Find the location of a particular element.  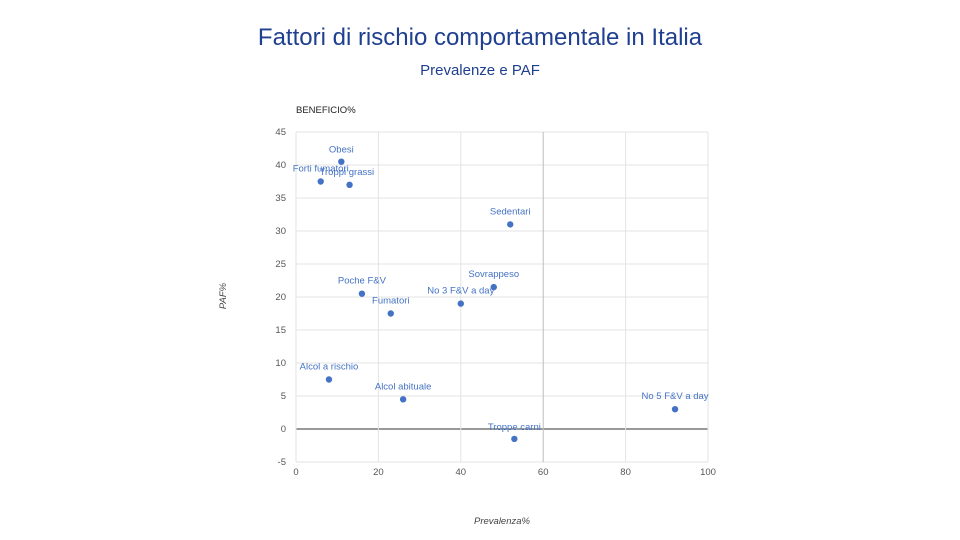

y-tick-label: 30 is located at coordinates (280, 231).